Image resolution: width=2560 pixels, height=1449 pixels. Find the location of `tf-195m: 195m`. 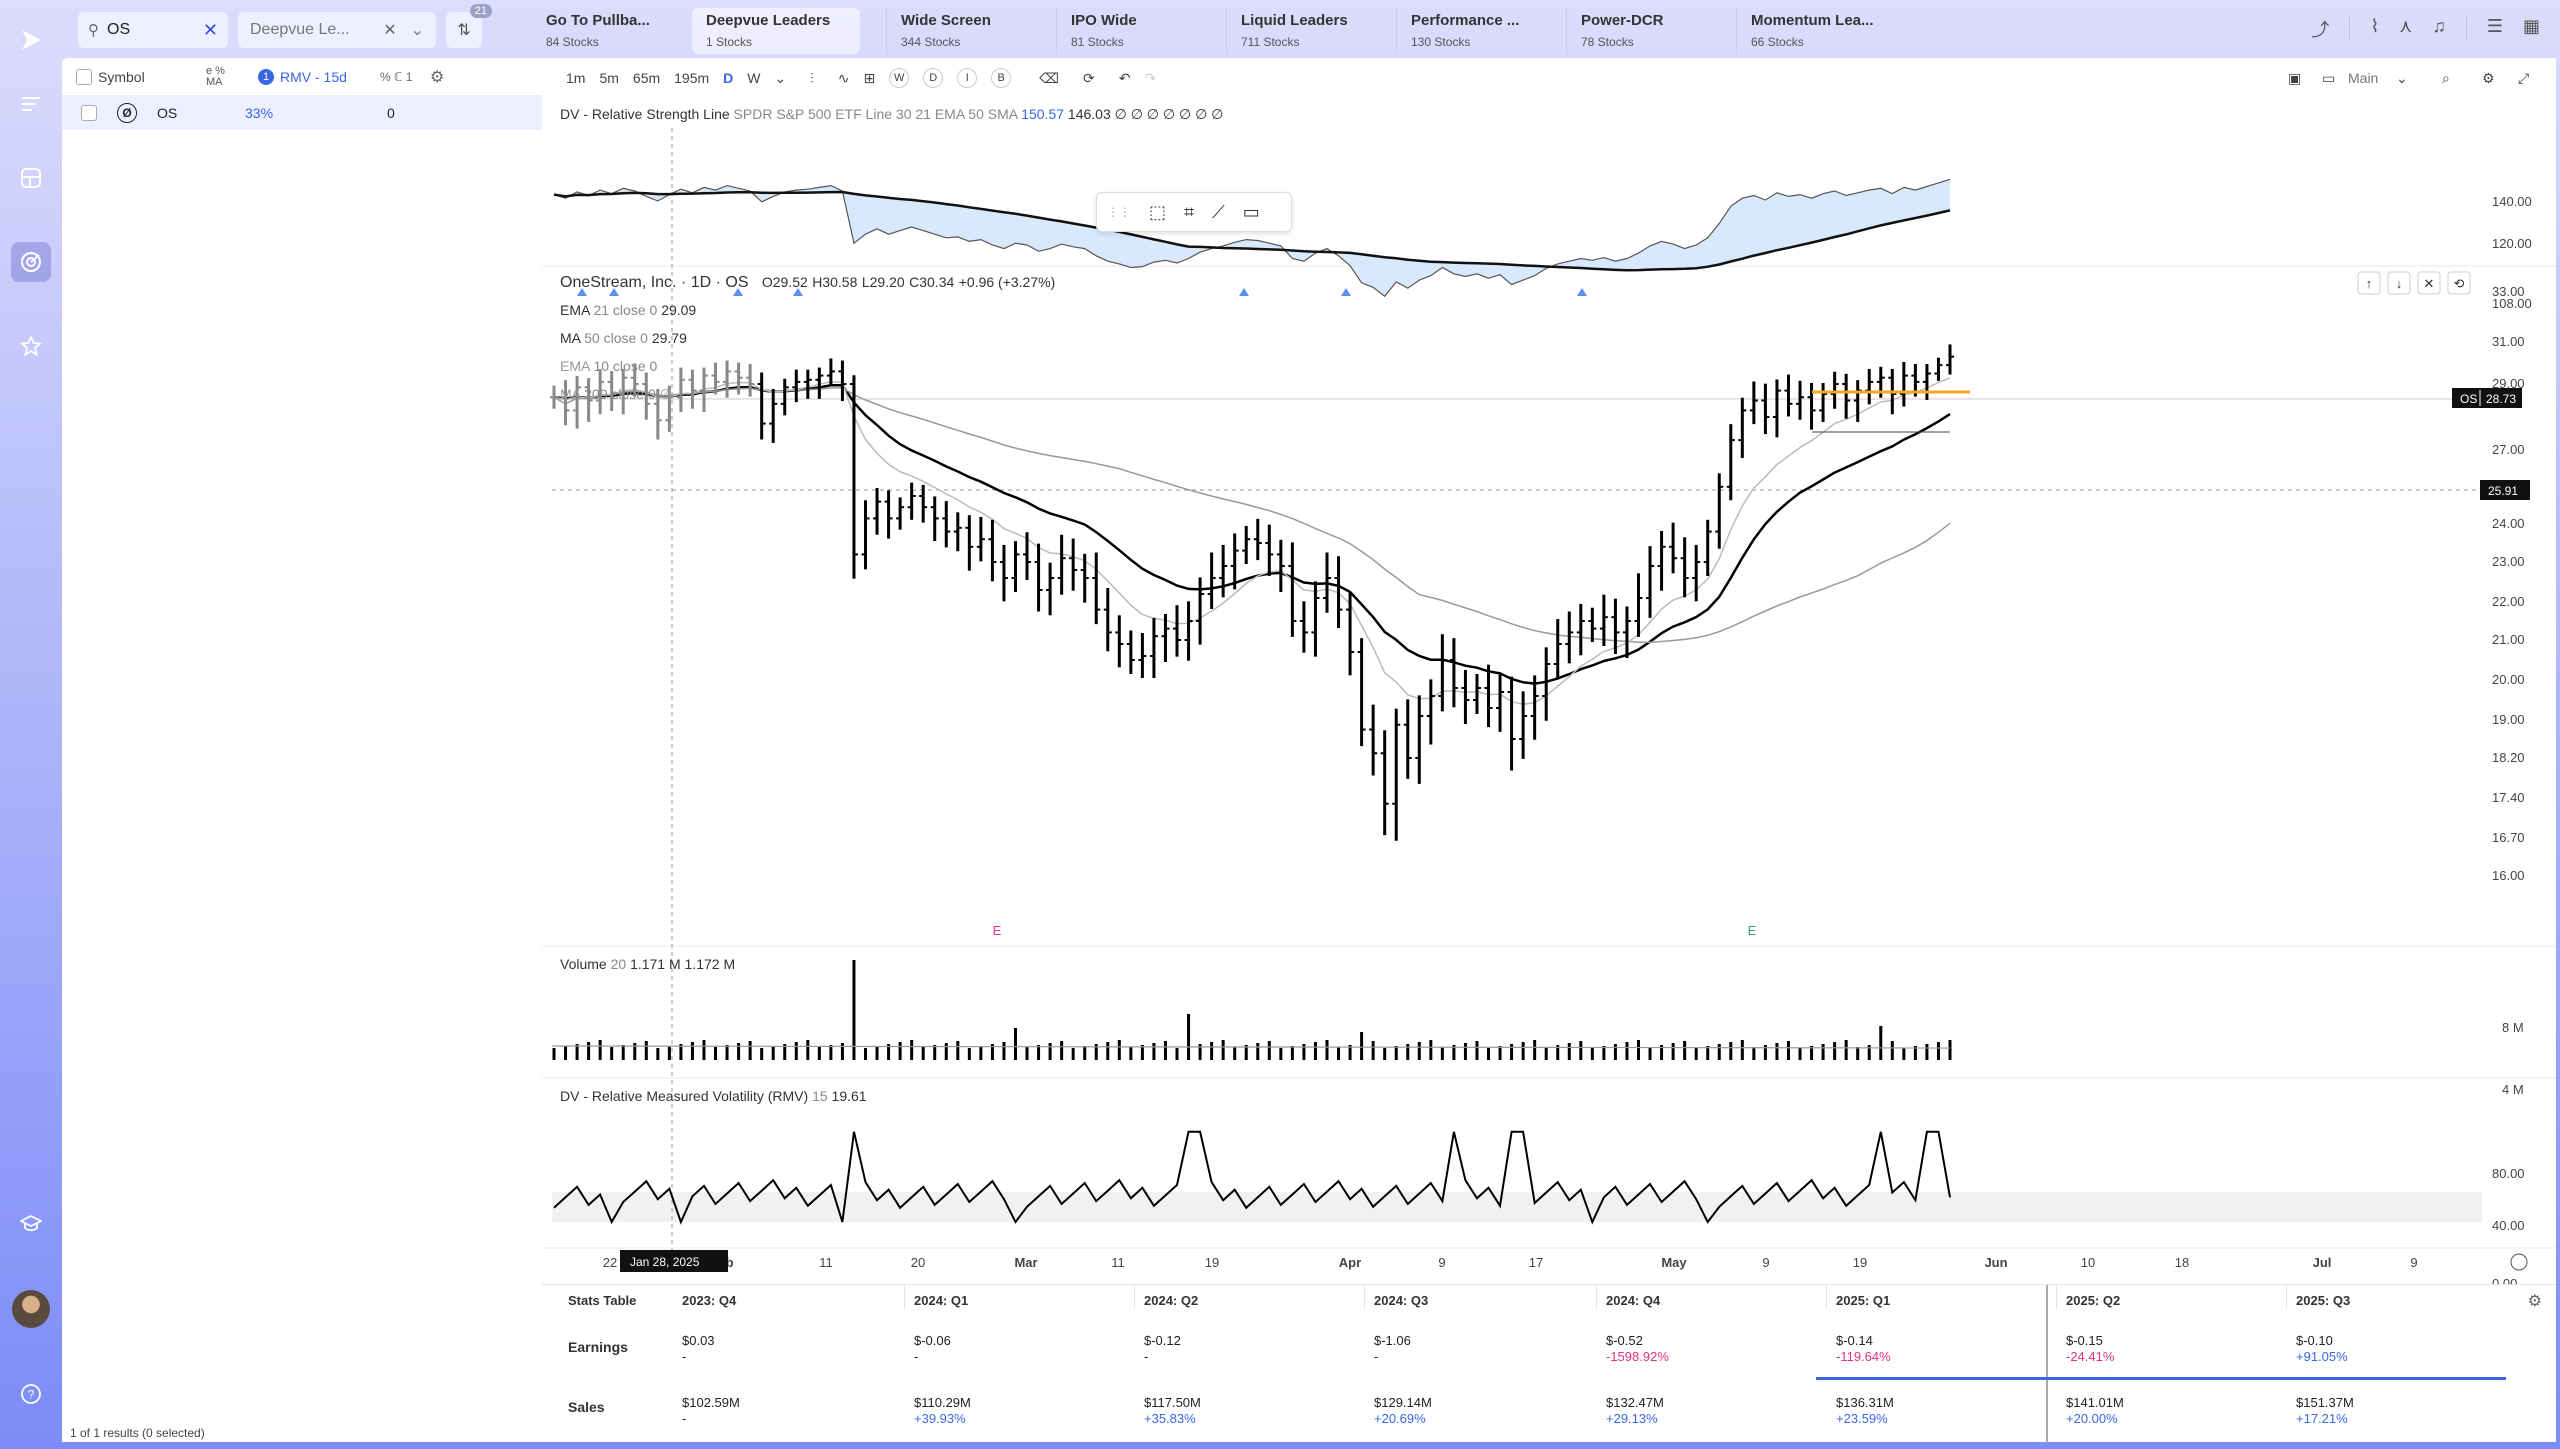

tf-195m: 195m is located at coordinates (692, 78).